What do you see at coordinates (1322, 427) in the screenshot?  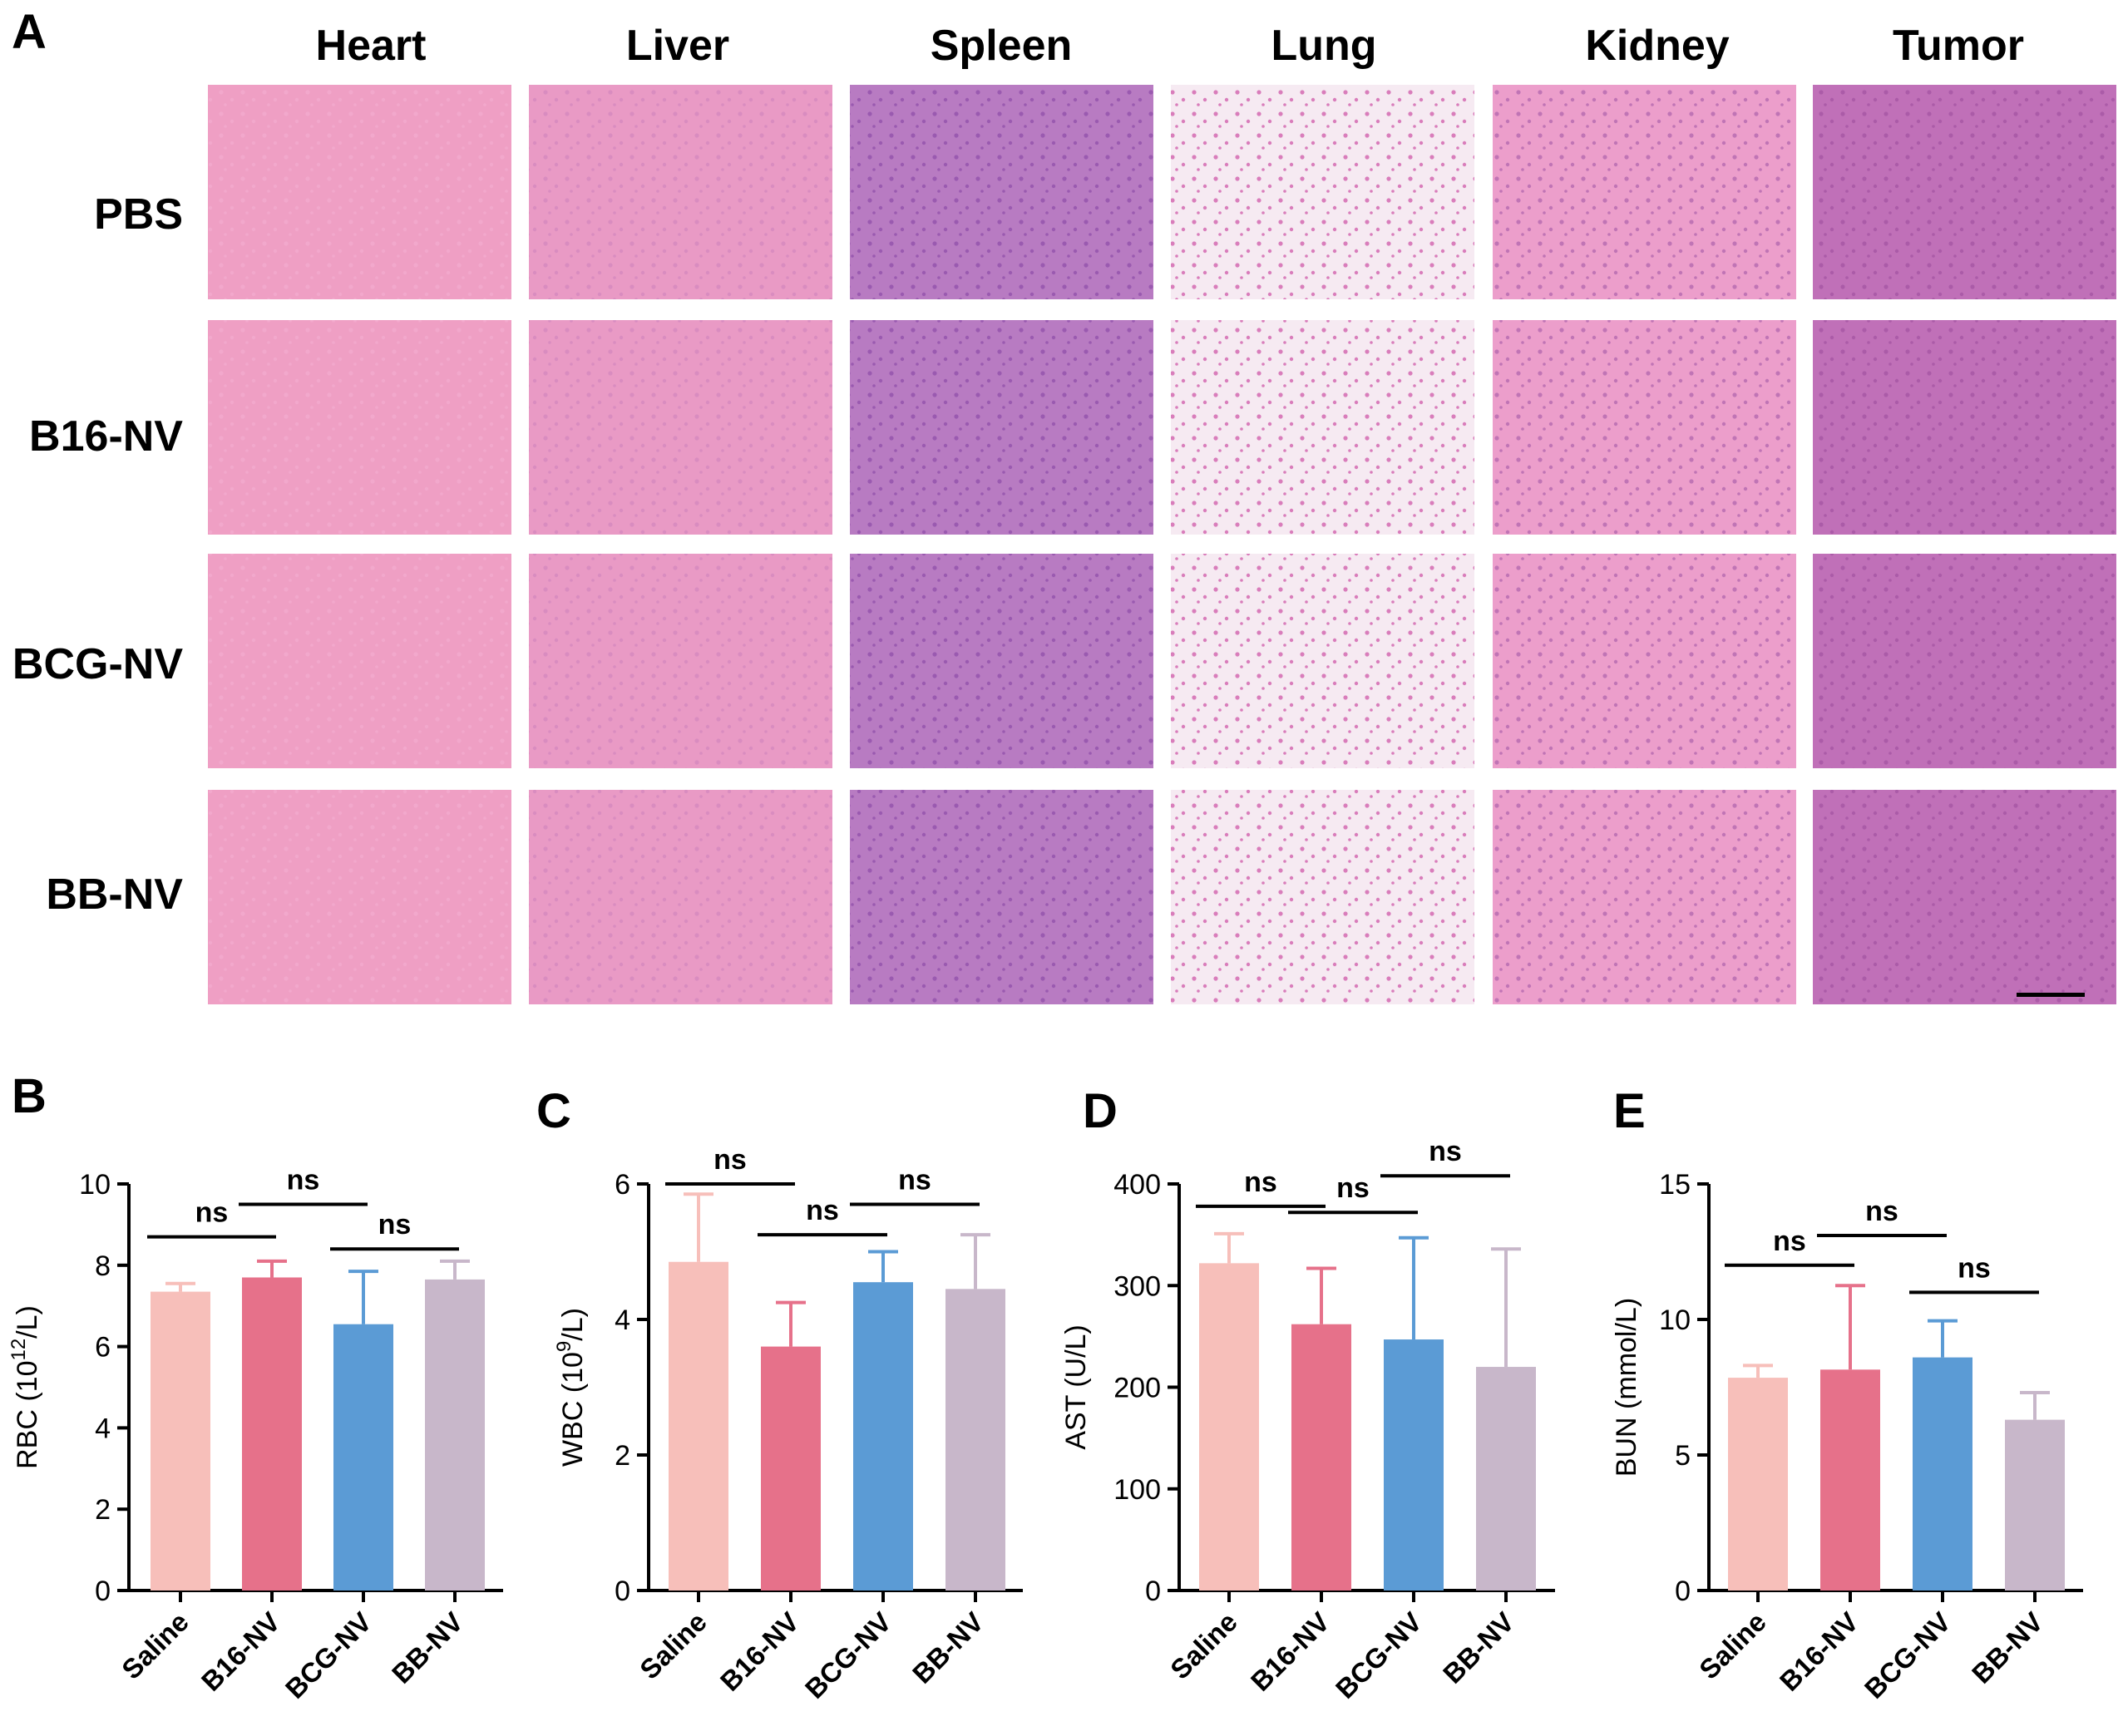 I see `histology-tile-lung-b16-nv` at bounding box center [1322, 427].